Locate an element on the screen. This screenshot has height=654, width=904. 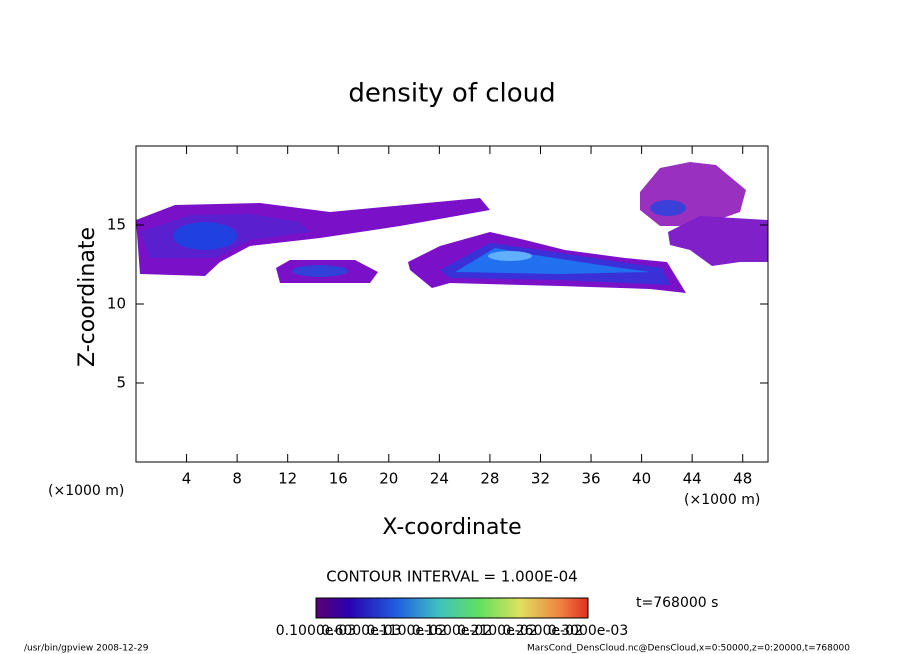
x-tick-label: 32 is located at coordinates (540, 479).